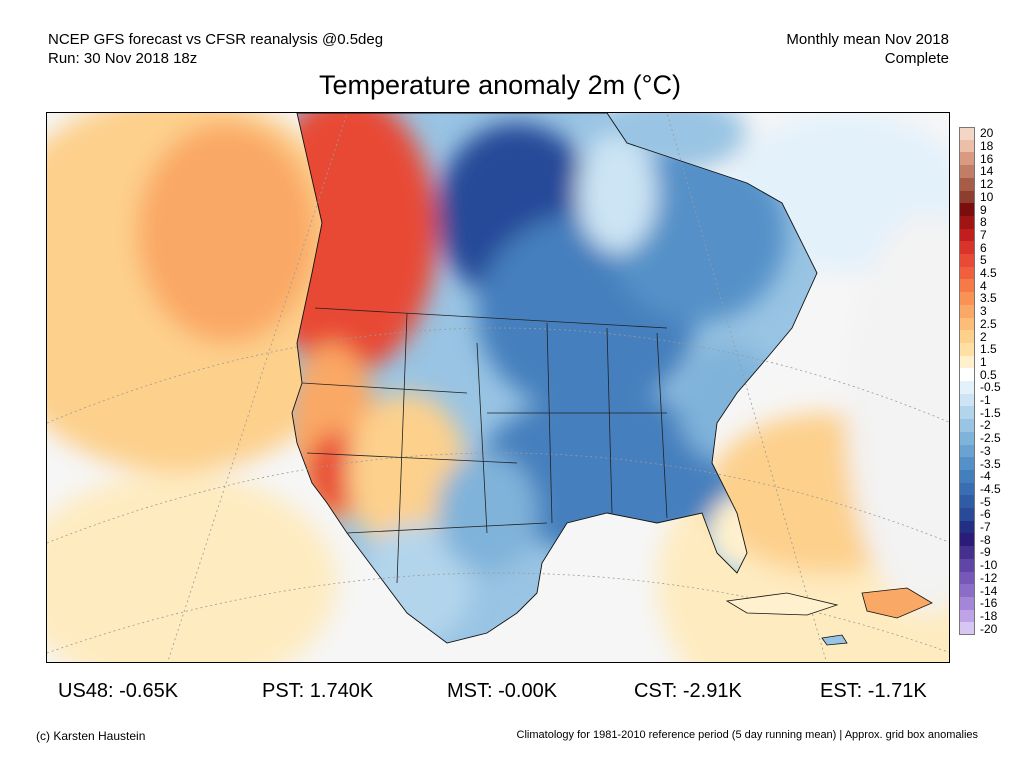  What do you see at coordinates (987, 171) in the screenshot?
I see `color-scale-label: 14` at bounding box center [987, 171].